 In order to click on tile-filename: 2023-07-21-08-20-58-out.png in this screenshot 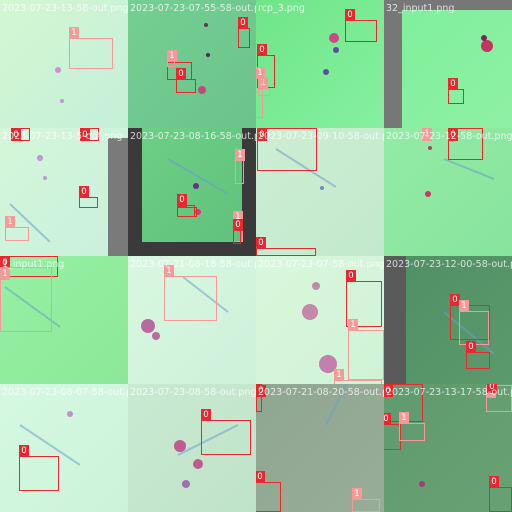, I will do `click(321, 392)`.